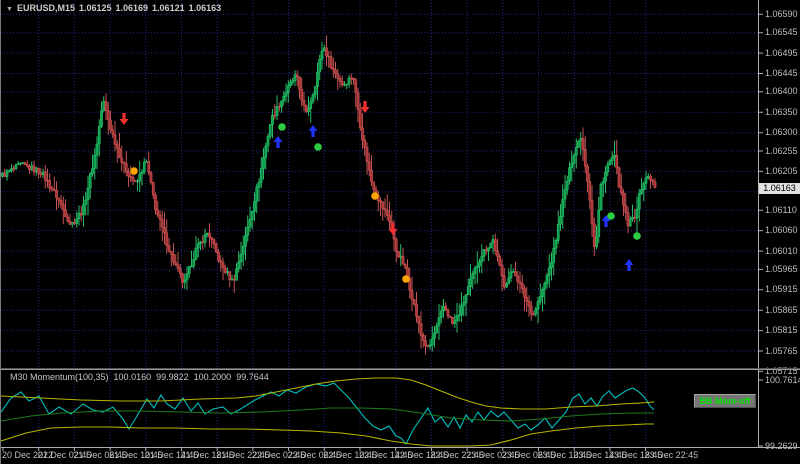 The image size is (800, 464). Describe the element at coordinates (781, 330) in the screenshot. I see `price-axis-label: 1.05815` at that location.